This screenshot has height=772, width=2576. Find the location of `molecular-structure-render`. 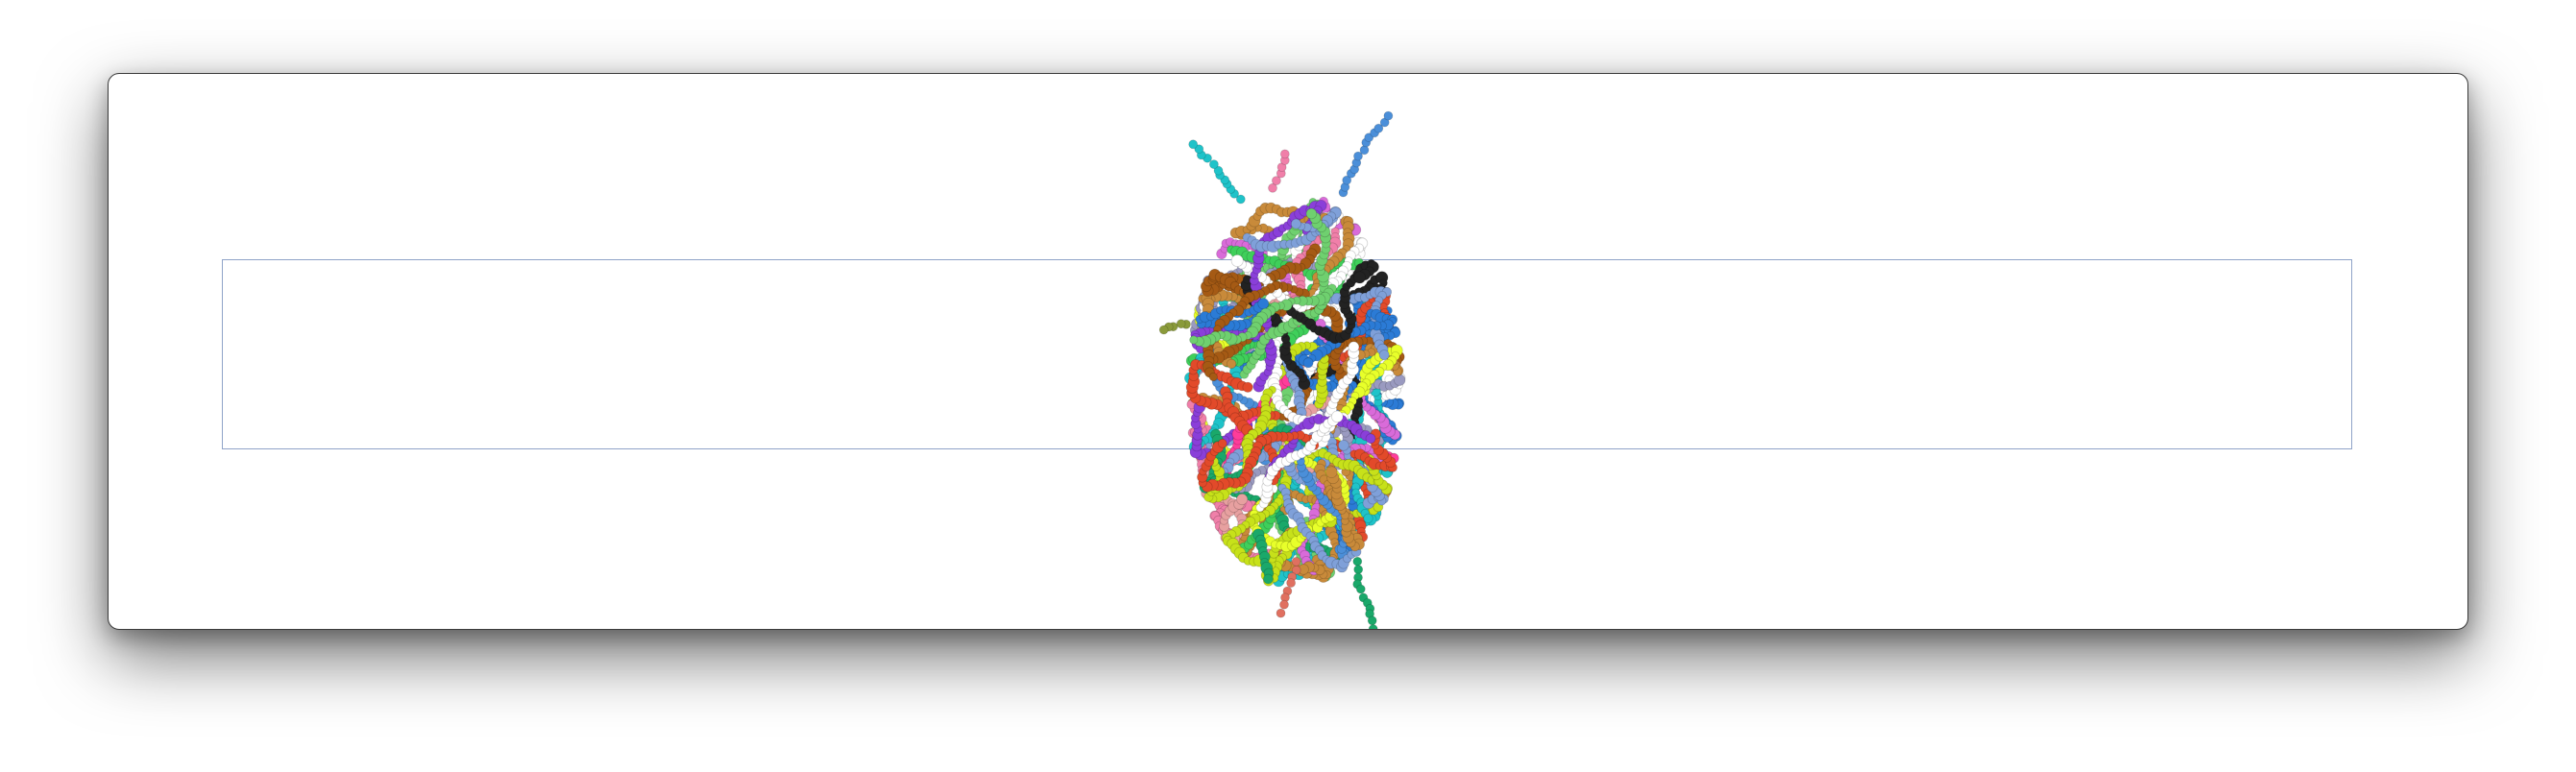

molecular-structure-render is located at coordinates (1282, 369).